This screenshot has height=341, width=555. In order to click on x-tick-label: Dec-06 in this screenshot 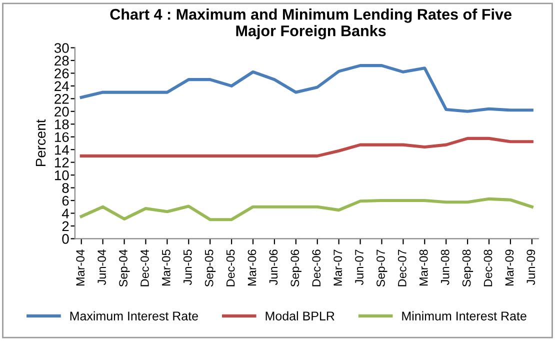, I will do `click(316, 268)`.